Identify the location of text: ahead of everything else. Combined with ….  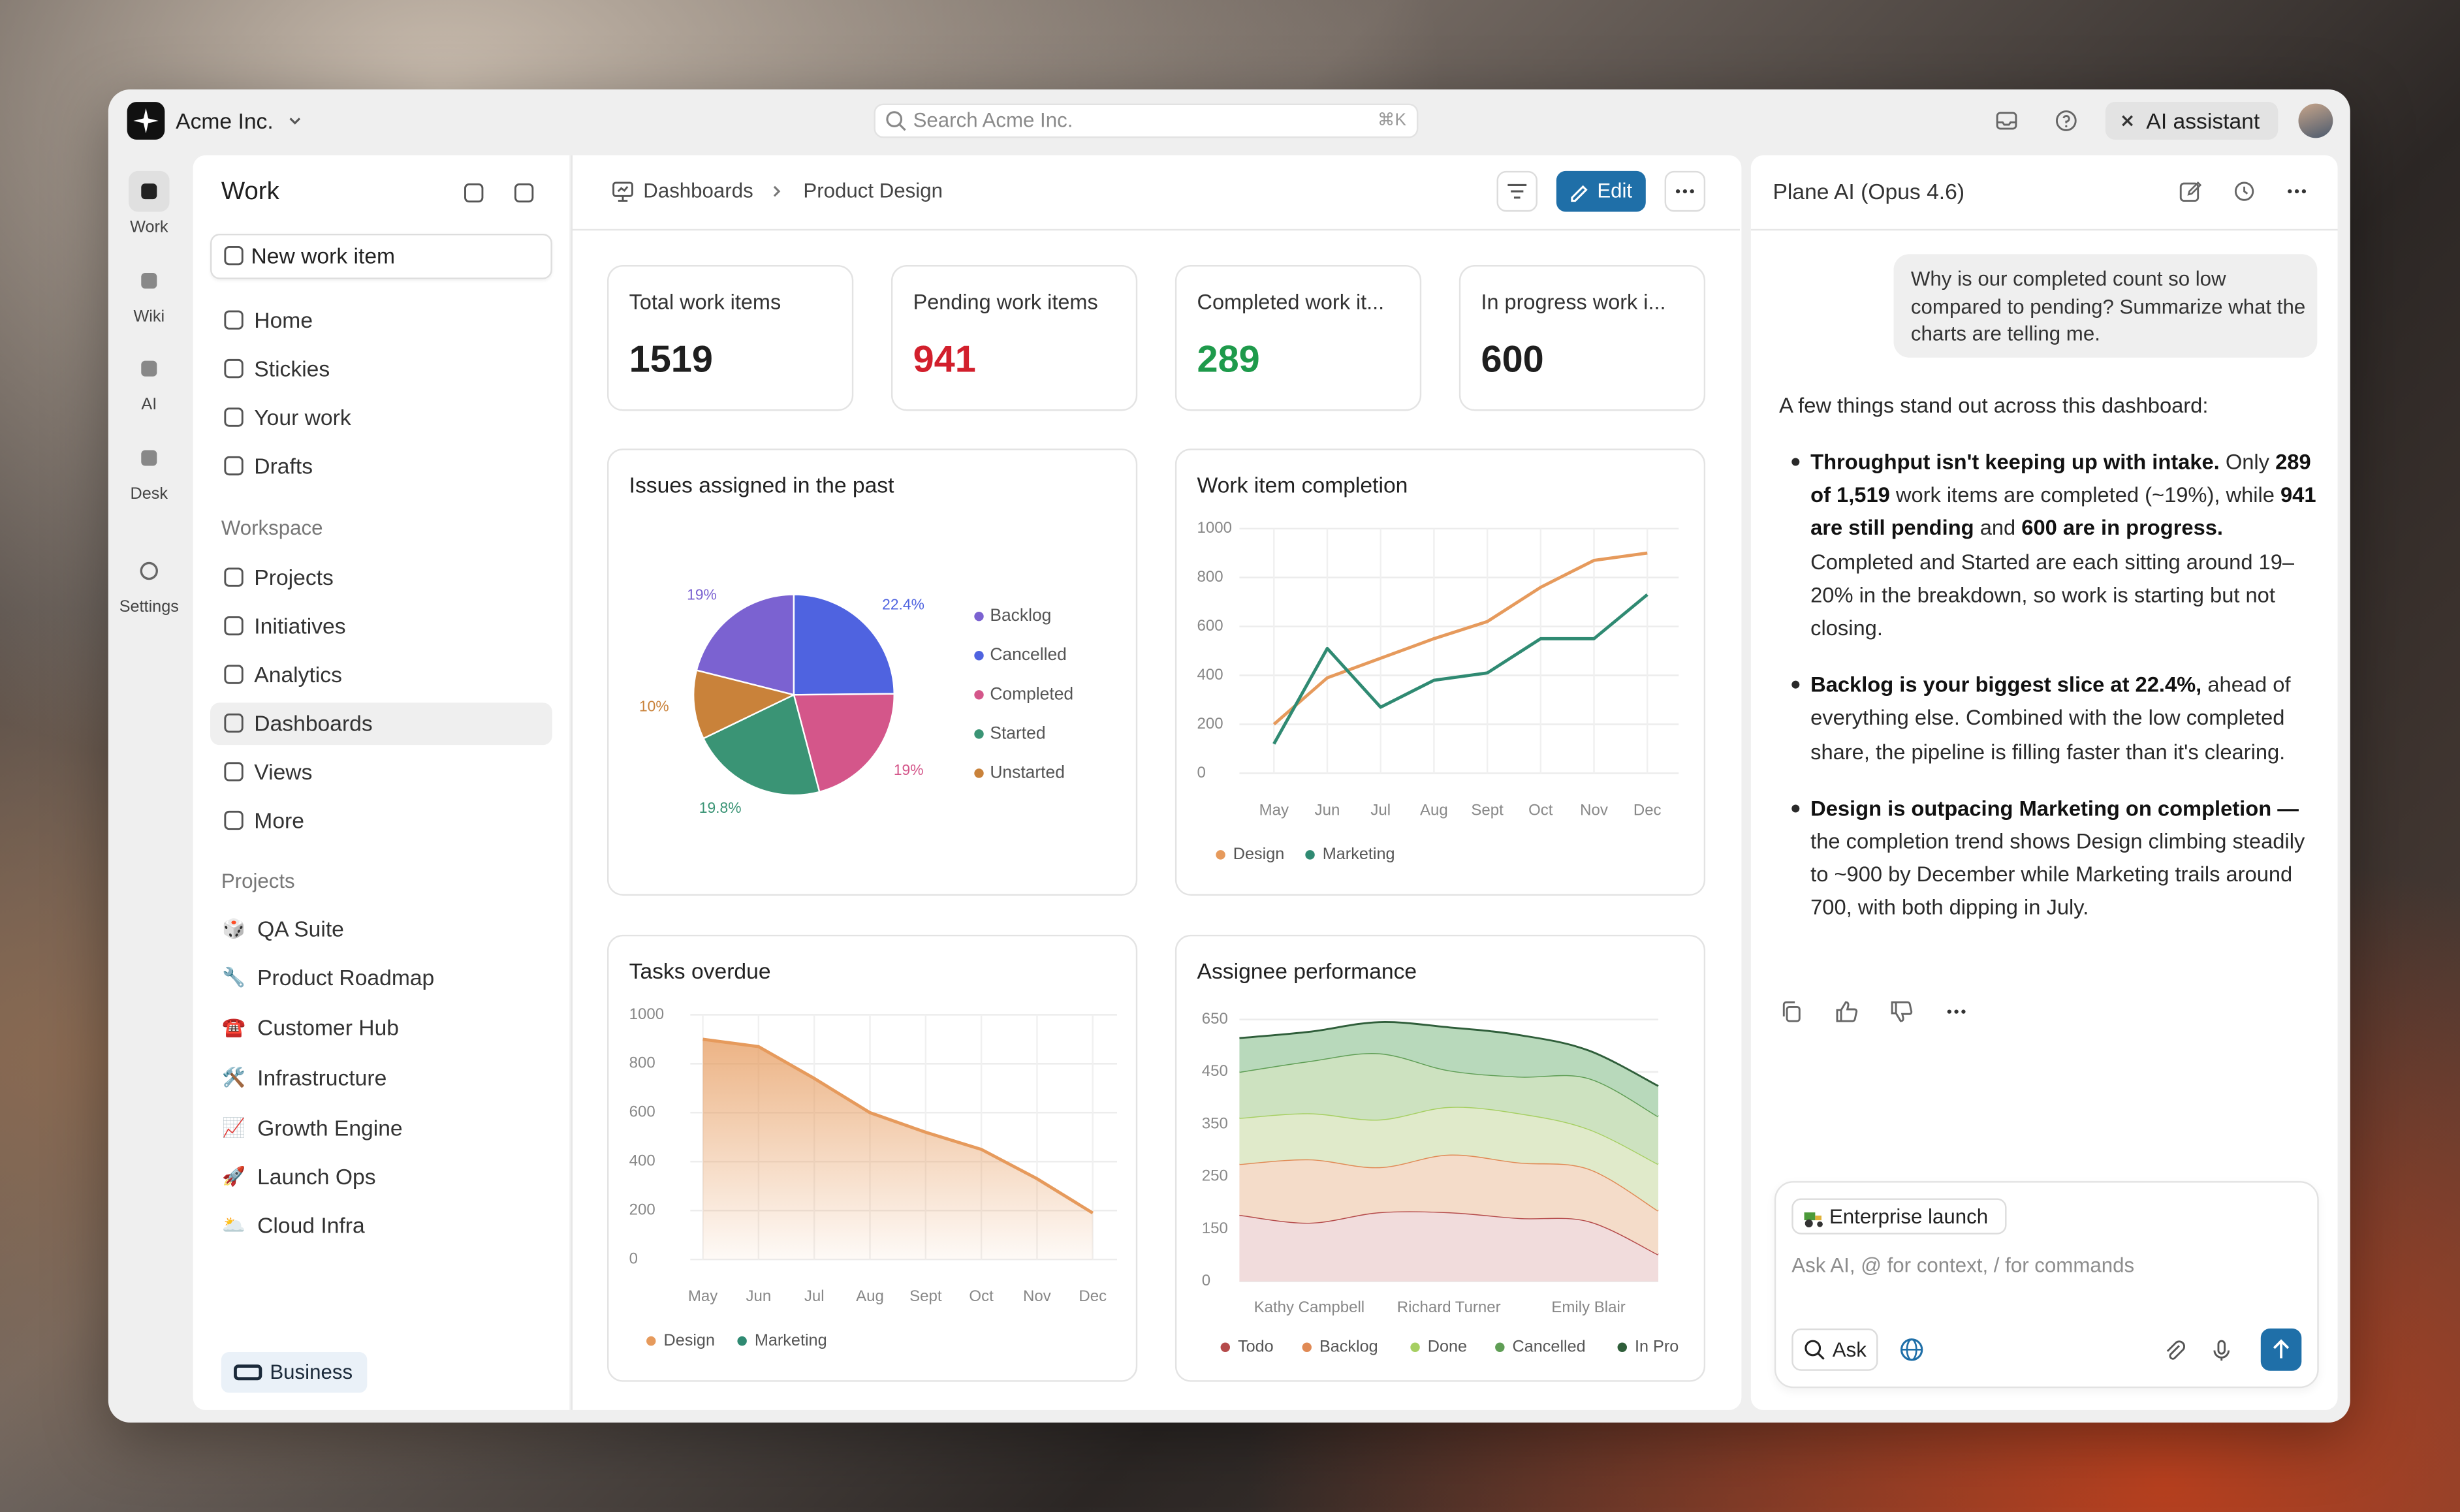
(2050, 718).